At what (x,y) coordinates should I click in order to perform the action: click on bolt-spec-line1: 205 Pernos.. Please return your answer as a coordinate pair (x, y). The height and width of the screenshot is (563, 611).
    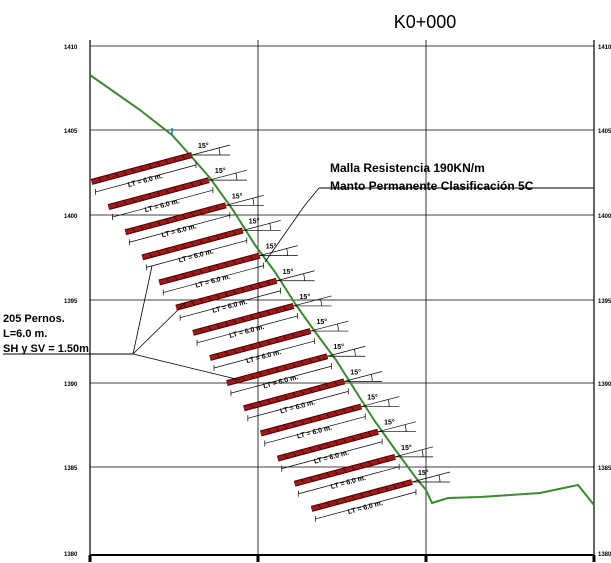
    Looking at the image, I should click on (34, 319).